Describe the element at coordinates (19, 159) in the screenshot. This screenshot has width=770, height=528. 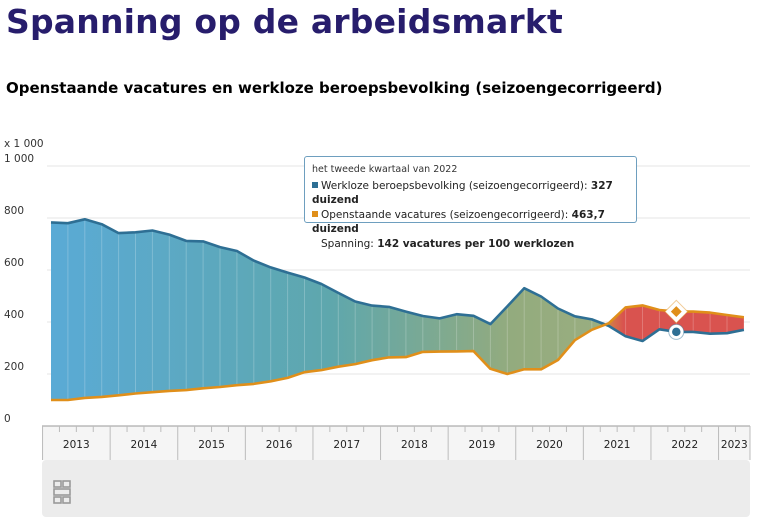
I see `y-tick-label: 1 000` at that location.